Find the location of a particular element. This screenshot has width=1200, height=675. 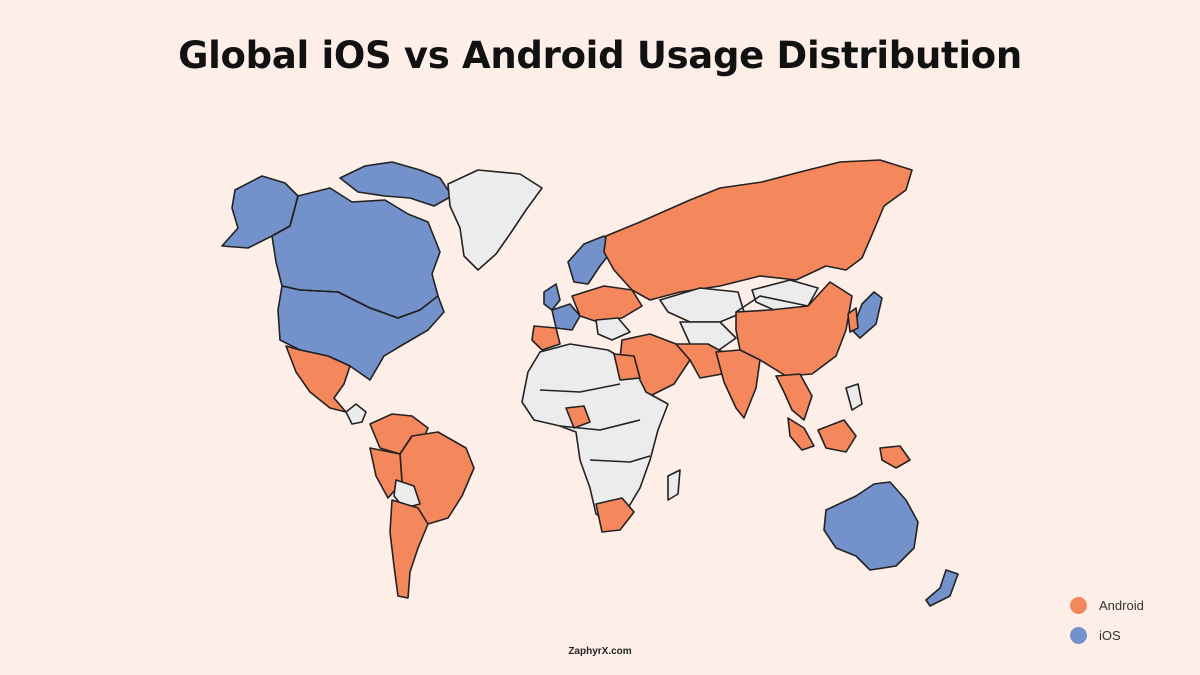

region-greenland is located at coordinates (495, 220).